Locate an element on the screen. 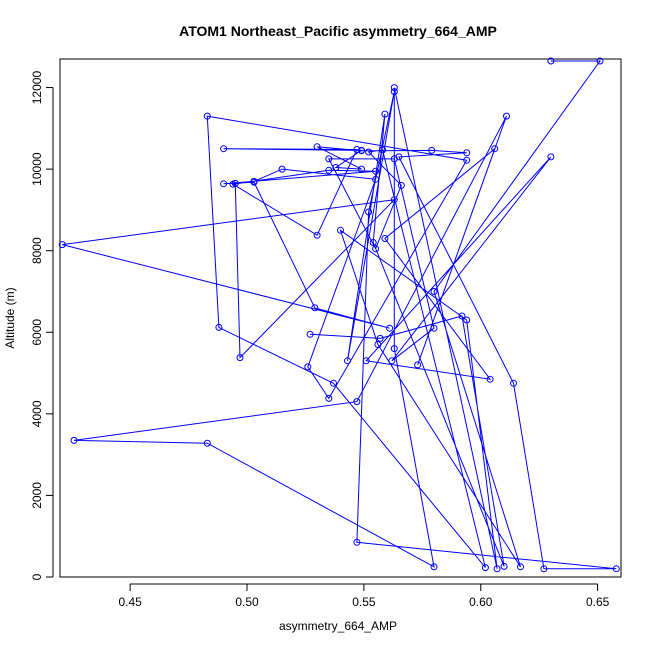 The image size is (650, 650). y-tick-label: 10000 is located at coordinates (37, 169).